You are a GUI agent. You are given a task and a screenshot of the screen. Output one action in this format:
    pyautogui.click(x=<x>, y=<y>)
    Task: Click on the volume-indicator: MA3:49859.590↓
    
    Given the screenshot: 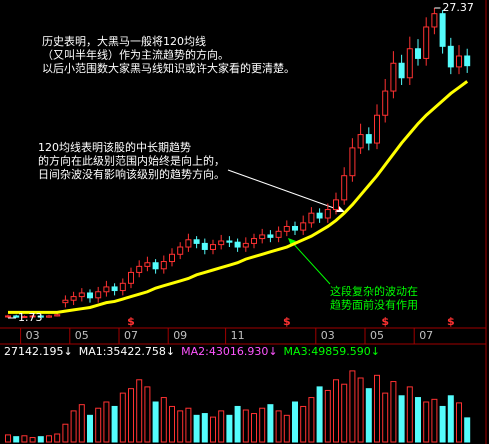 What is the action you would take?
    pyautogui.click(x=332, y=351)
    